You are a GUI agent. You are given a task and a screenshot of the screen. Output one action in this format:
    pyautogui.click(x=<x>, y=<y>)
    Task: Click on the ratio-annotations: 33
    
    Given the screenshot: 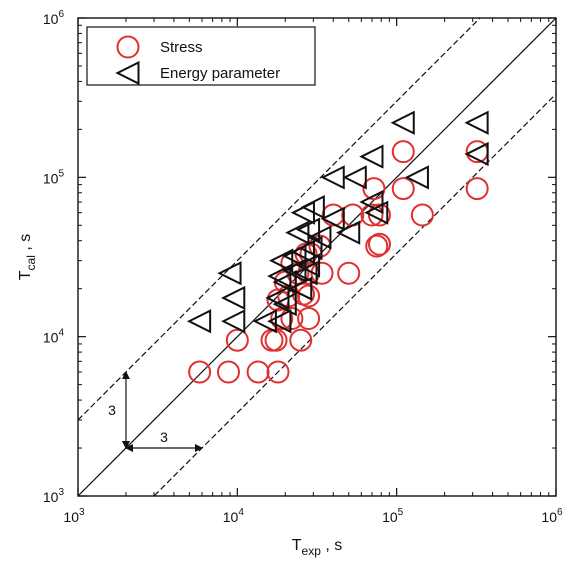 What is the action you would take?
    pyautogui.click(x=155, y=412)
    